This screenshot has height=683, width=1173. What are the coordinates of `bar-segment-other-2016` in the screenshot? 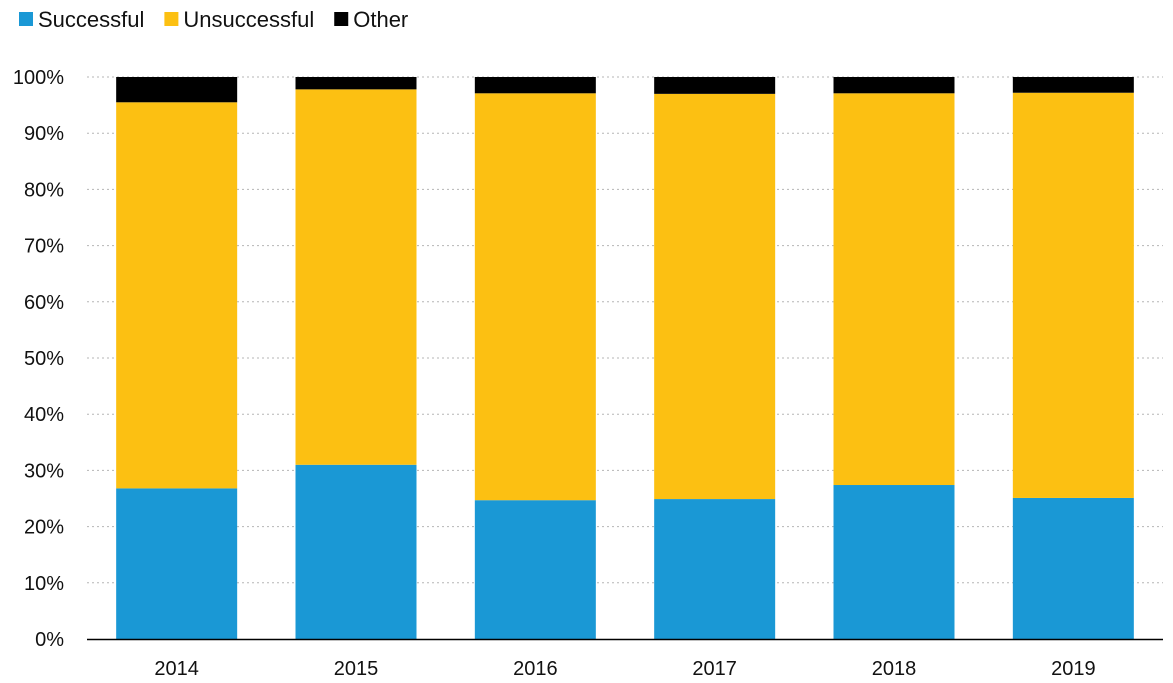 It's located at (535, 85).